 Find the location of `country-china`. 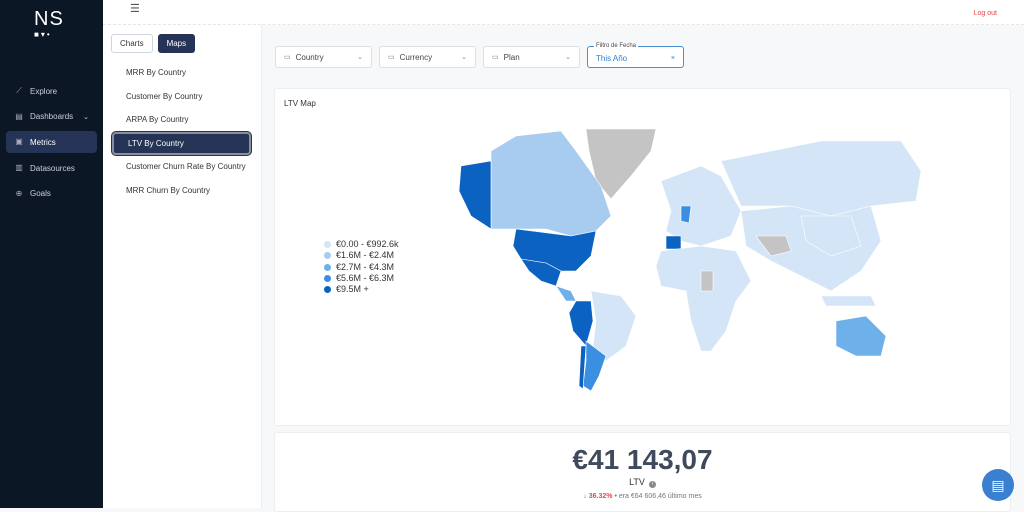

country-china is located at coordinates (831, 236).